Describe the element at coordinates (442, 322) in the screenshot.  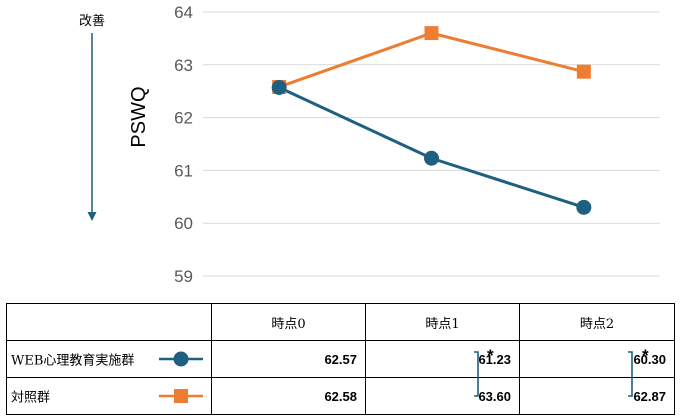
I see `header-time1: 時点1` at that location.